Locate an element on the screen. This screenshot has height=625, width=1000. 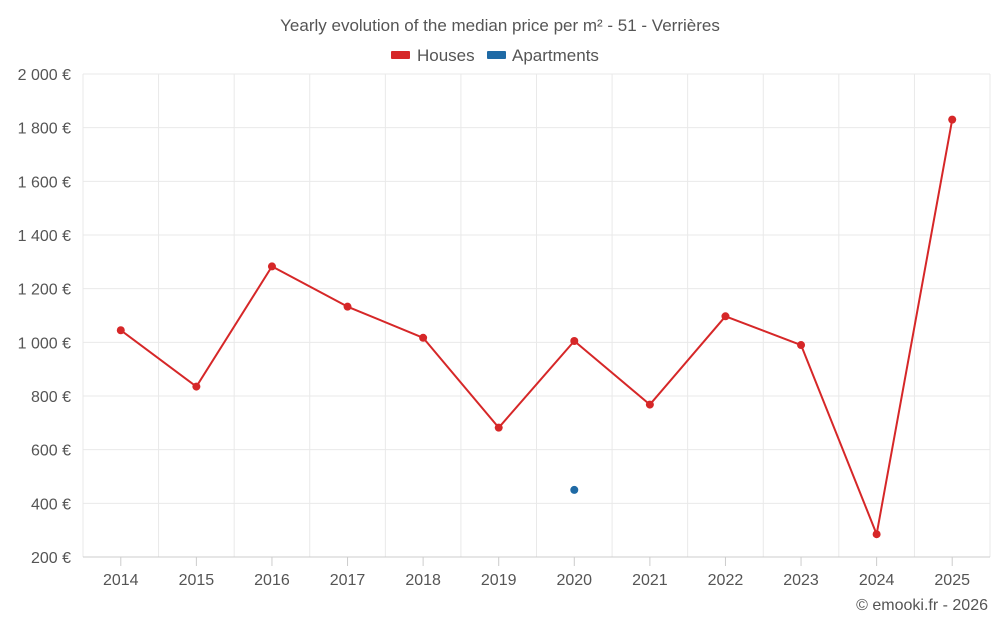
data-point-houses-2021 is located at coordinates (649, 404).